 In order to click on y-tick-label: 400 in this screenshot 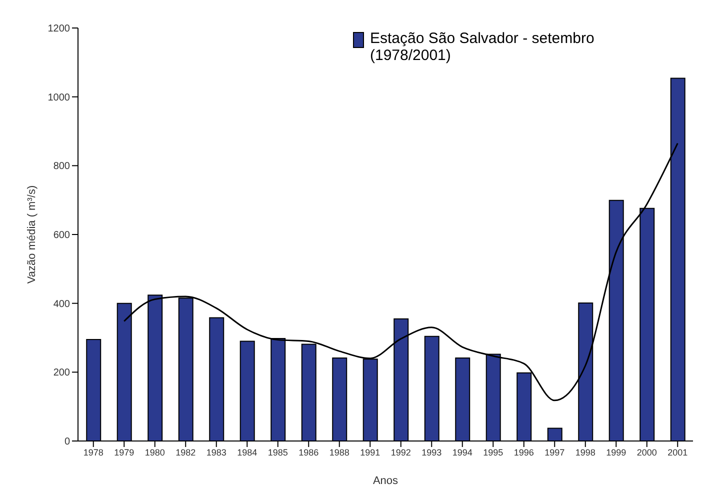, I will do `click(61, 304)`.